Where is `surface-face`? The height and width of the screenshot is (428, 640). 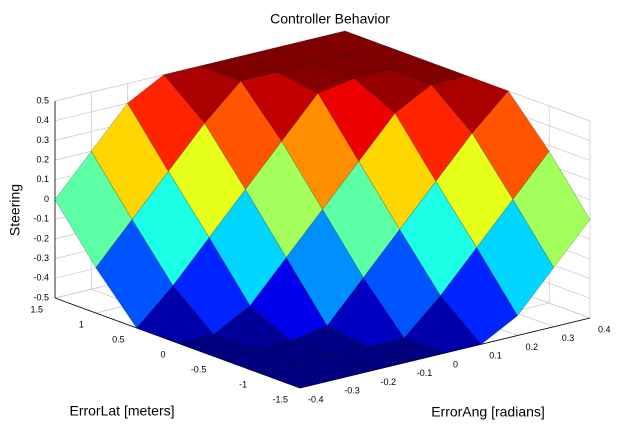
surface-face is located at coordinates (297, 376).